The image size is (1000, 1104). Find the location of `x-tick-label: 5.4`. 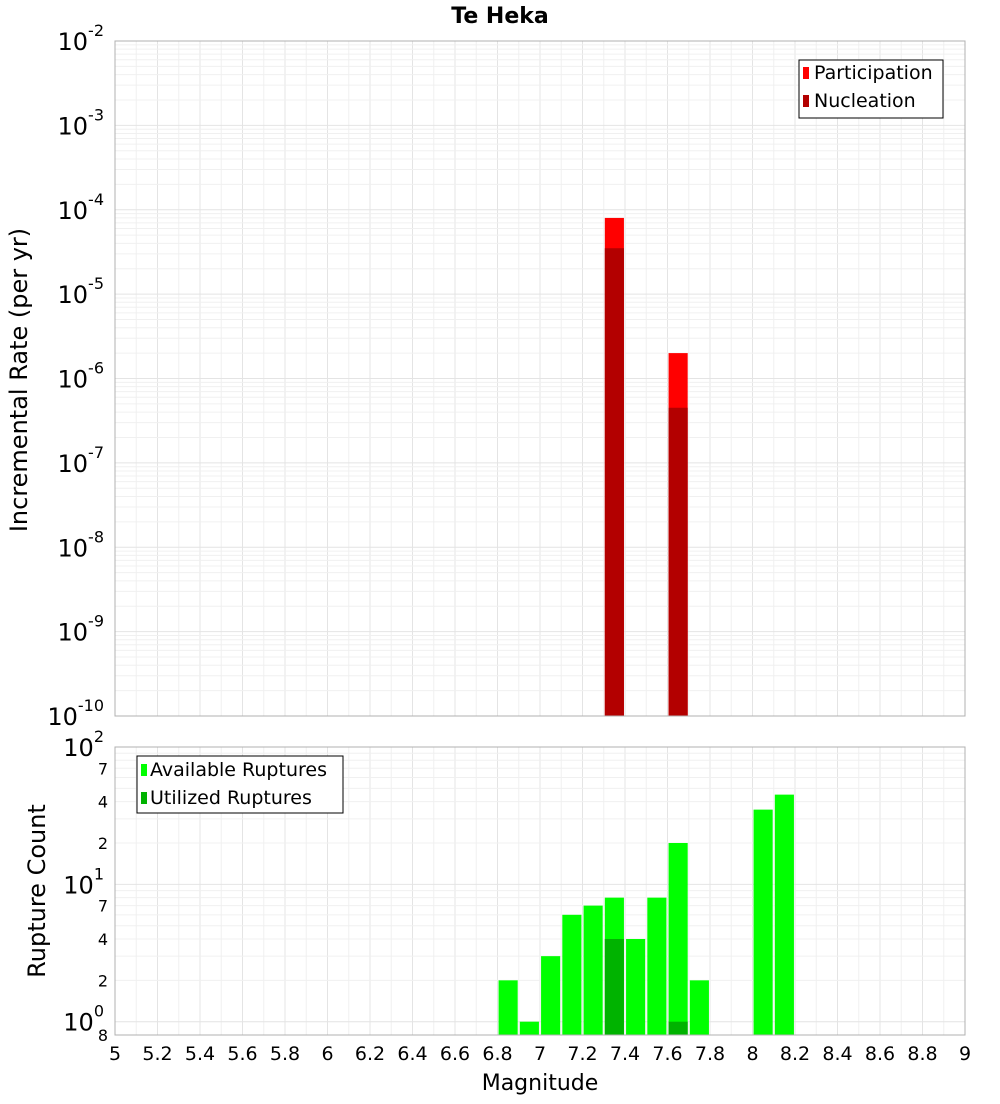

x-tick-label: 5.4 is located at coordinates (200, 1054).